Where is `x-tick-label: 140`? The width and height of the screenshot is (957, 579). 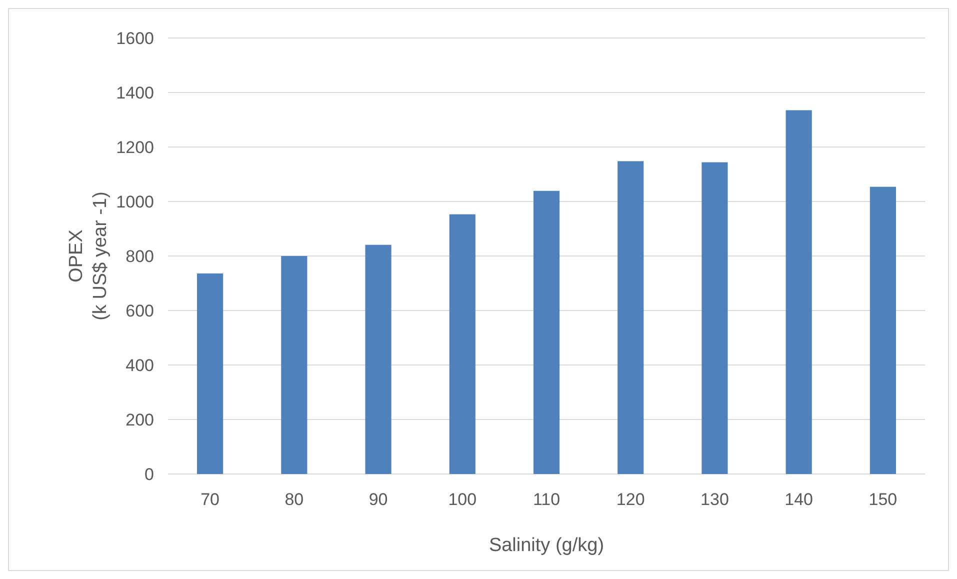 x-tick-label: 140 is located at coordinates (799, 499).